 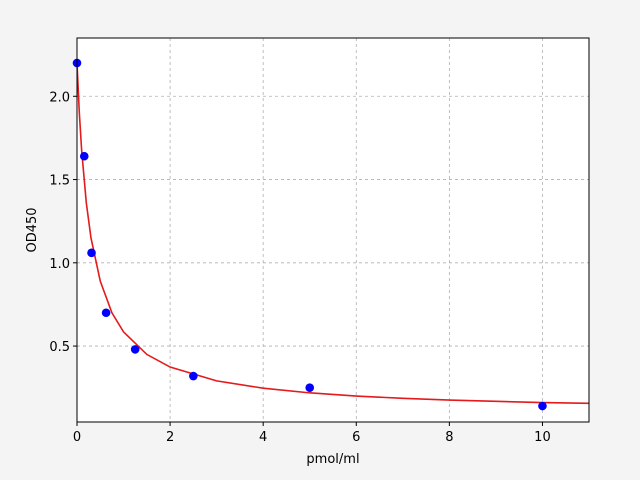 What do you see at coordinates (332, 459) in the screenshot?
I see `x-axis-label: pmol/ml` at bounding box center [332, 459].